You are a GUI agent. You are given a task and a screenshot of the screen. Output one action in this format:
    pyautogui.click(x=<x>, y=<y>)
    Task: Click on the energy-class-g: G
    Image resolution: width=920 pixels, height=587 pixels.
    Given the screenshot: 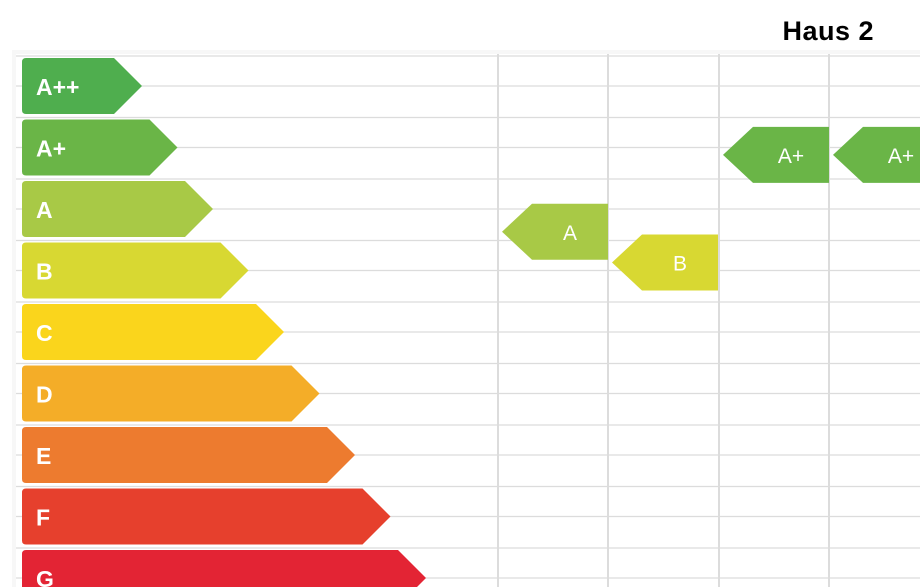 What is the action you would take?
    pyautogui.click(x=224, y=568)
    